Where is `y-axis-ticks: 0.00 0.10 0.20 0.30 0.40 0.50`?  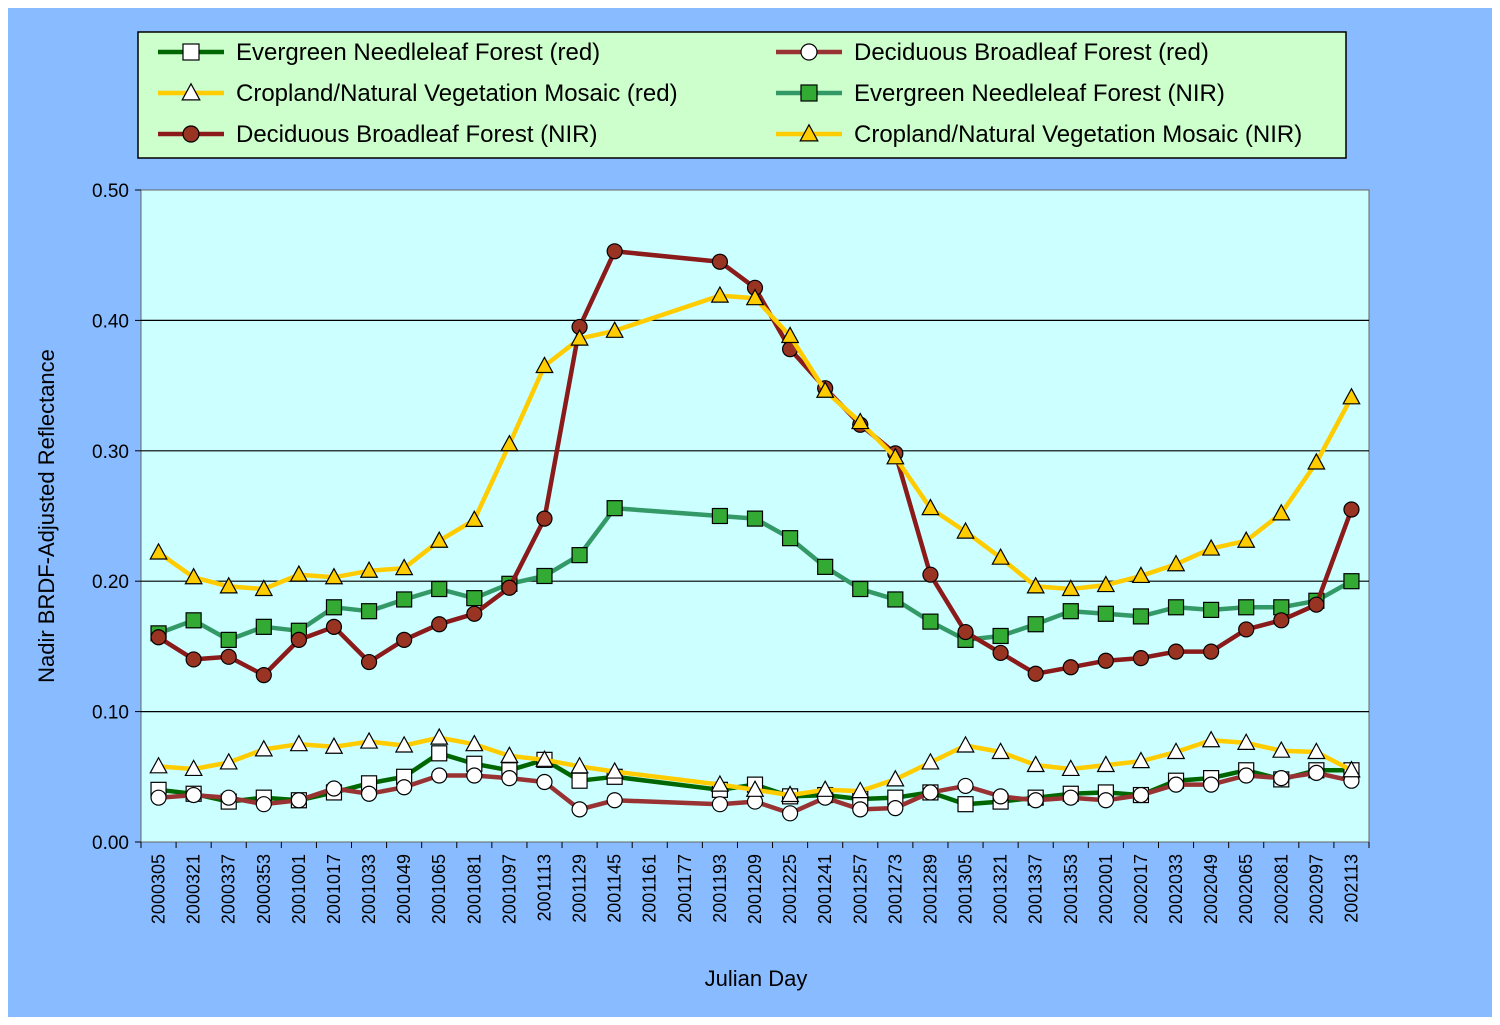 y-axis-ticks: 0.00 0.10 0.20 0.30 0.40 0.50 is located at coordinates (116, 517).